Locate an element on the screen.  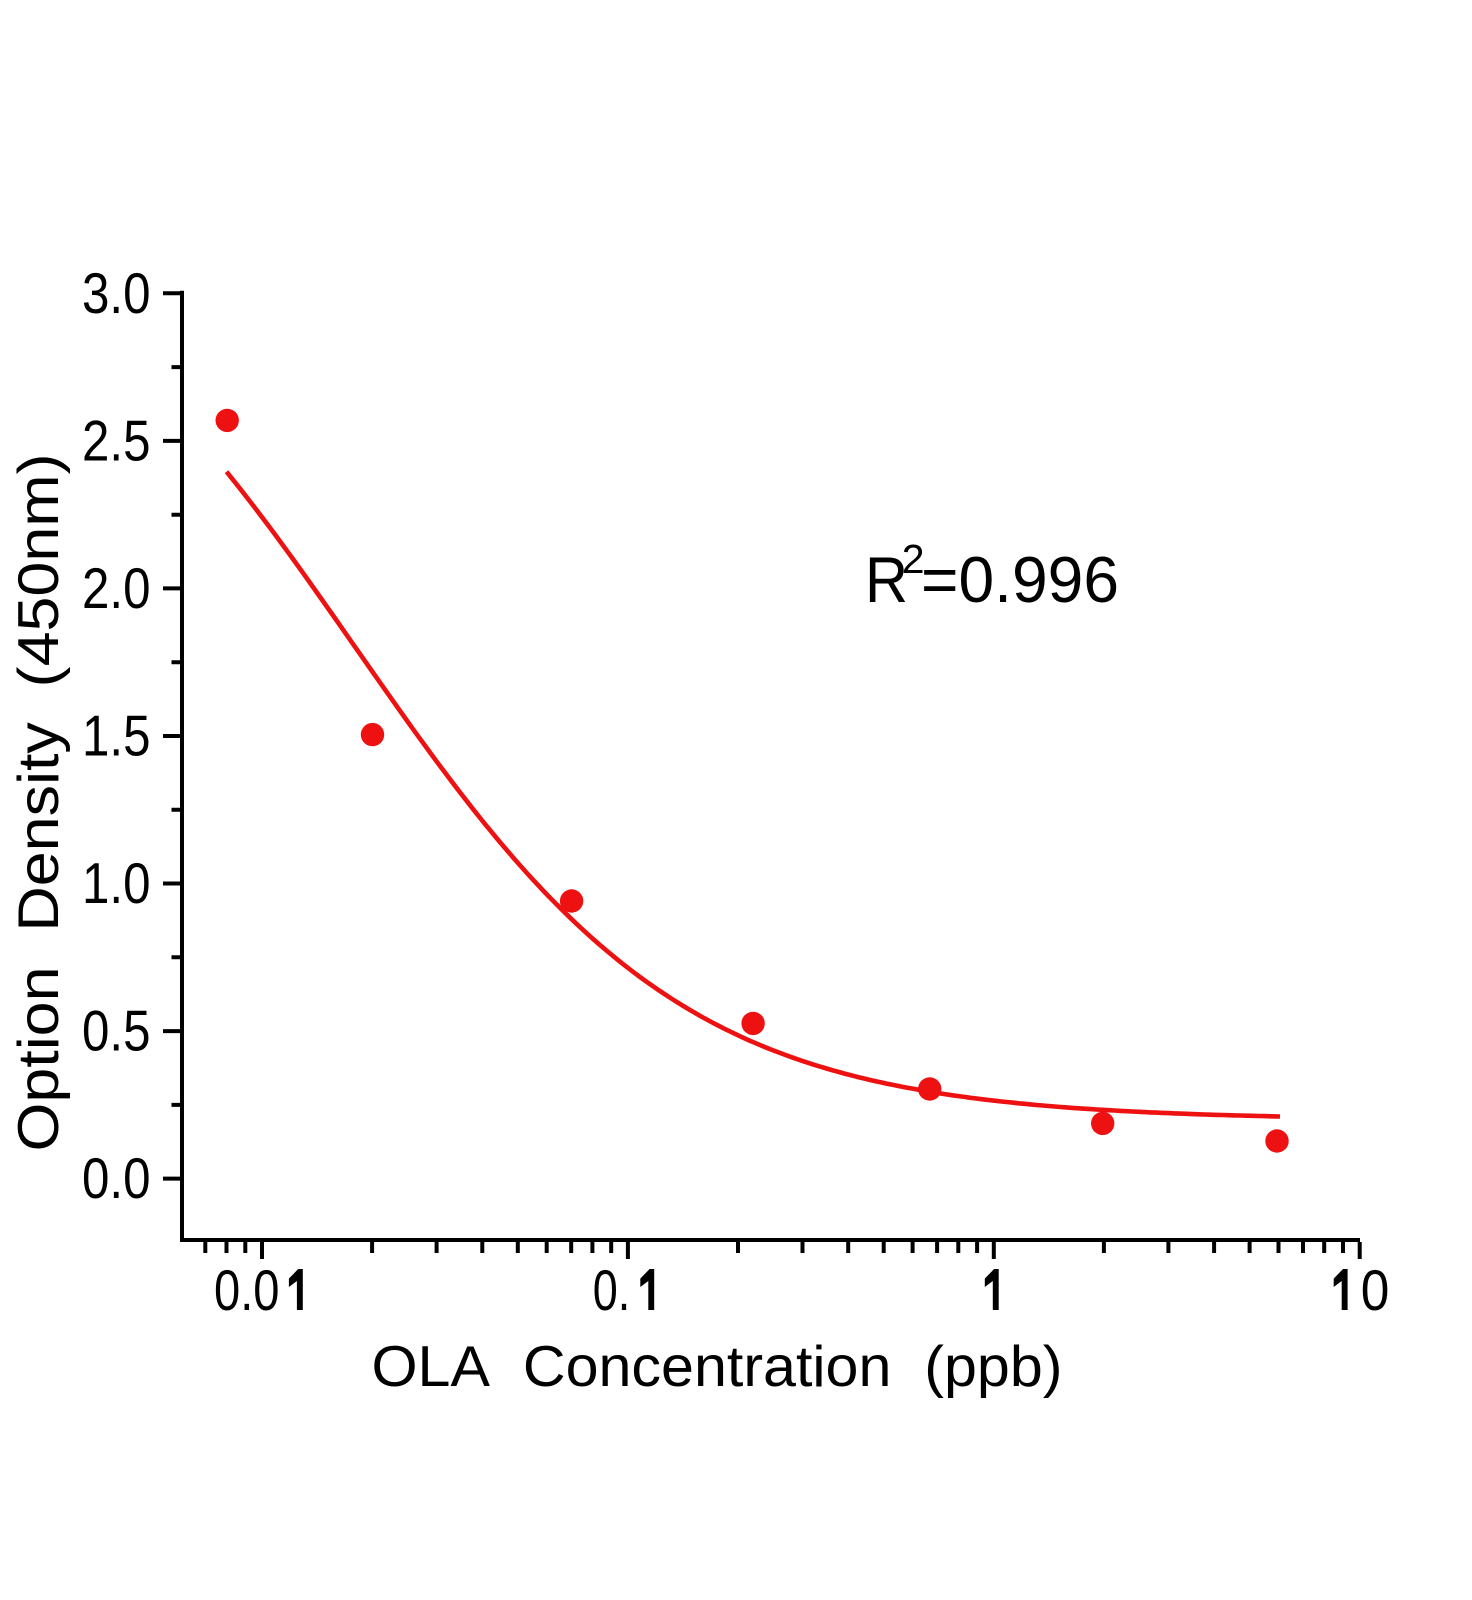
svg-text: R is located at coordinates (886, 579).